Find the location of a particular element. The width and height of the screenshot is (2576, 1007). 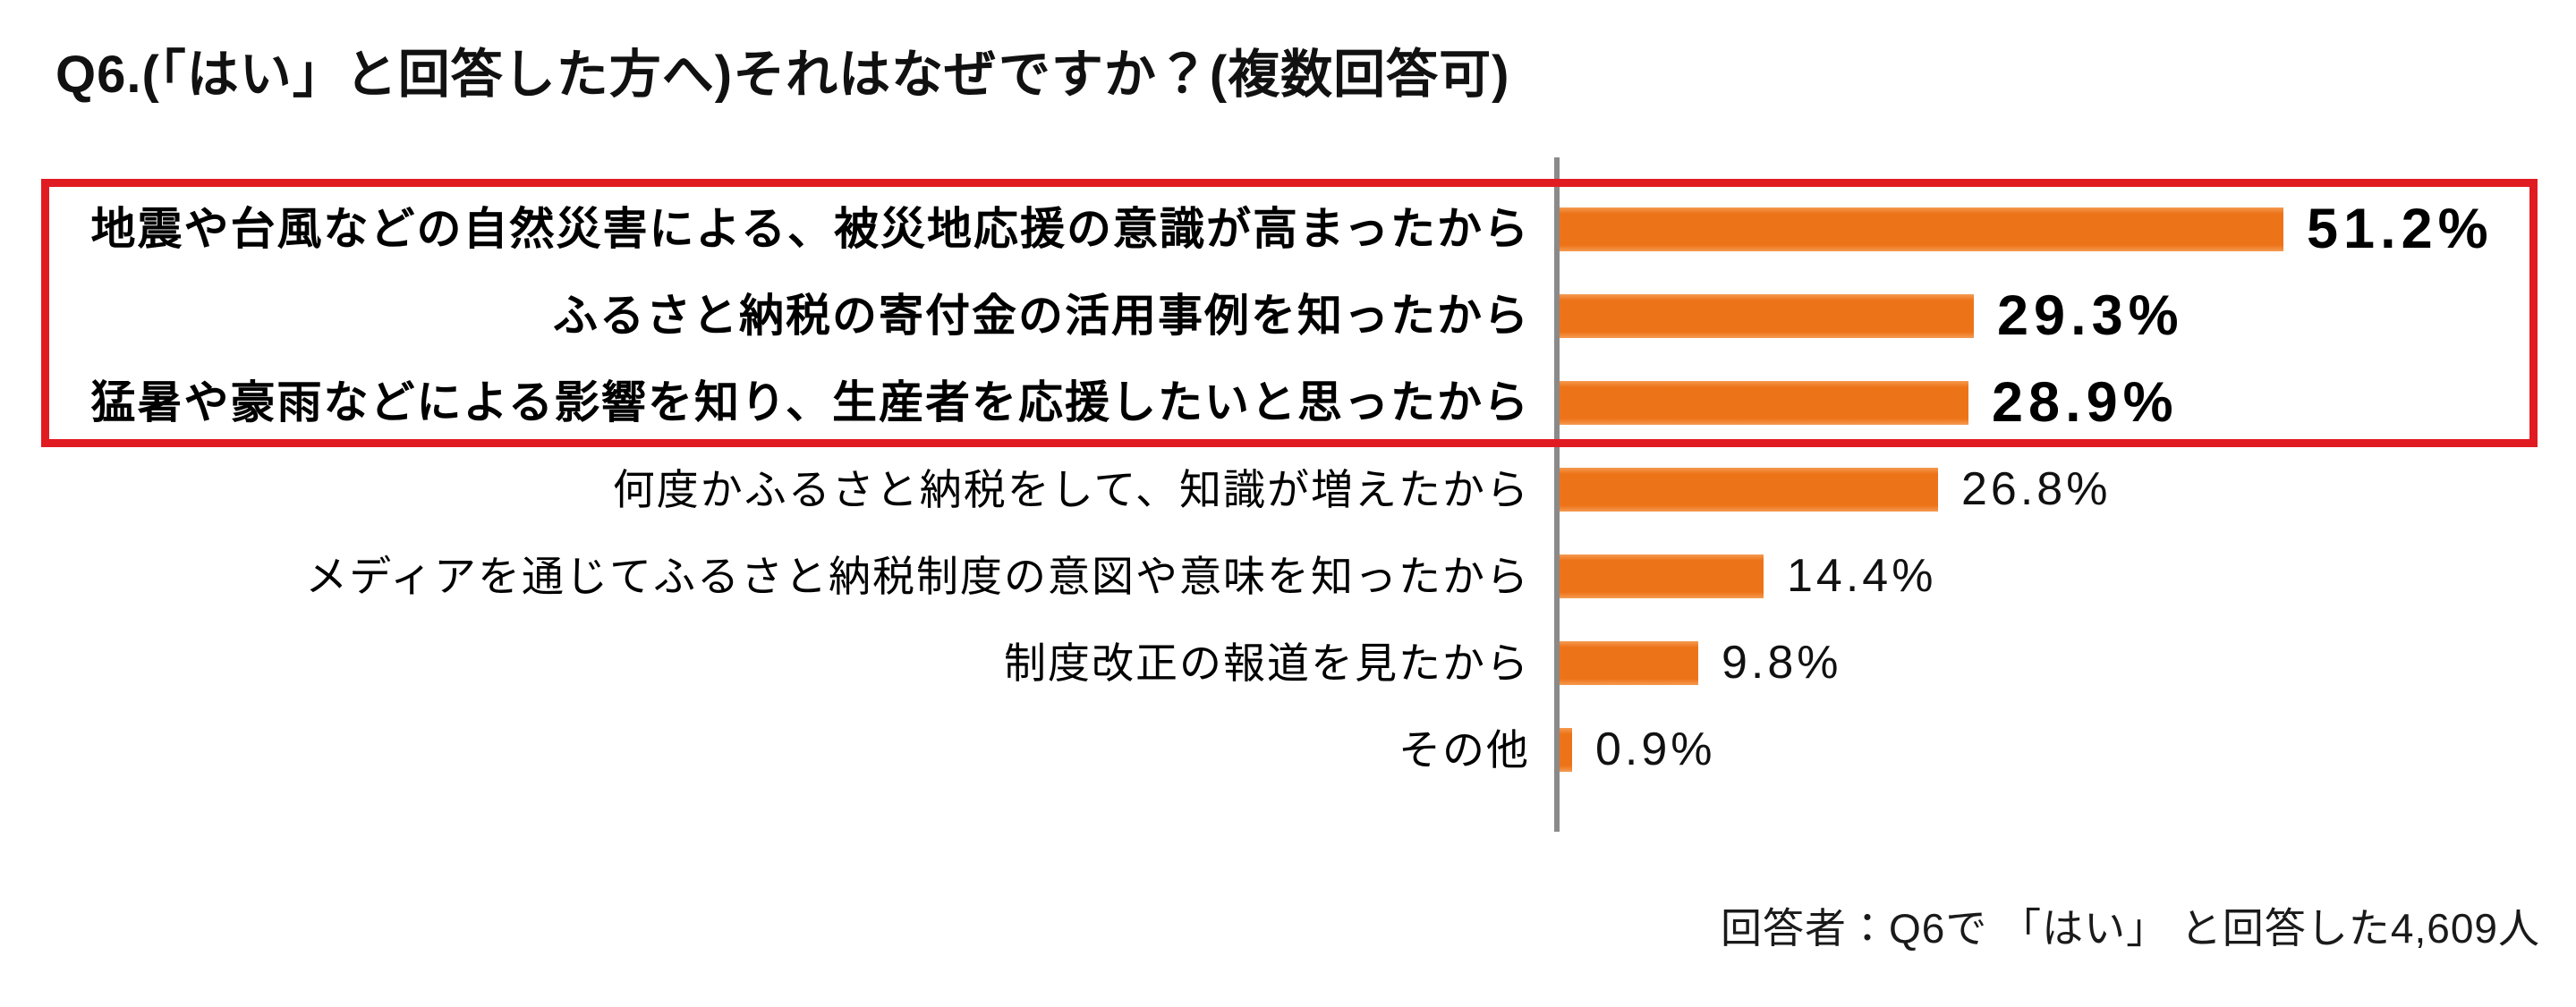

category-label: 猛暑や豪雨などによる影響を知り、生産者を応援したいと思ったから is located at coordinates (810, 402).